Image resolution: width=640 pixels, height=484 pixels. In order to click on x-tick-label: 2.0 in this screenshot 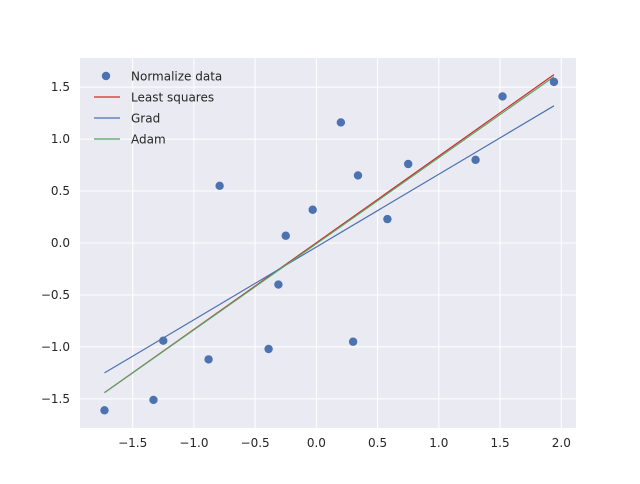, I will do `click(561, 443)`.